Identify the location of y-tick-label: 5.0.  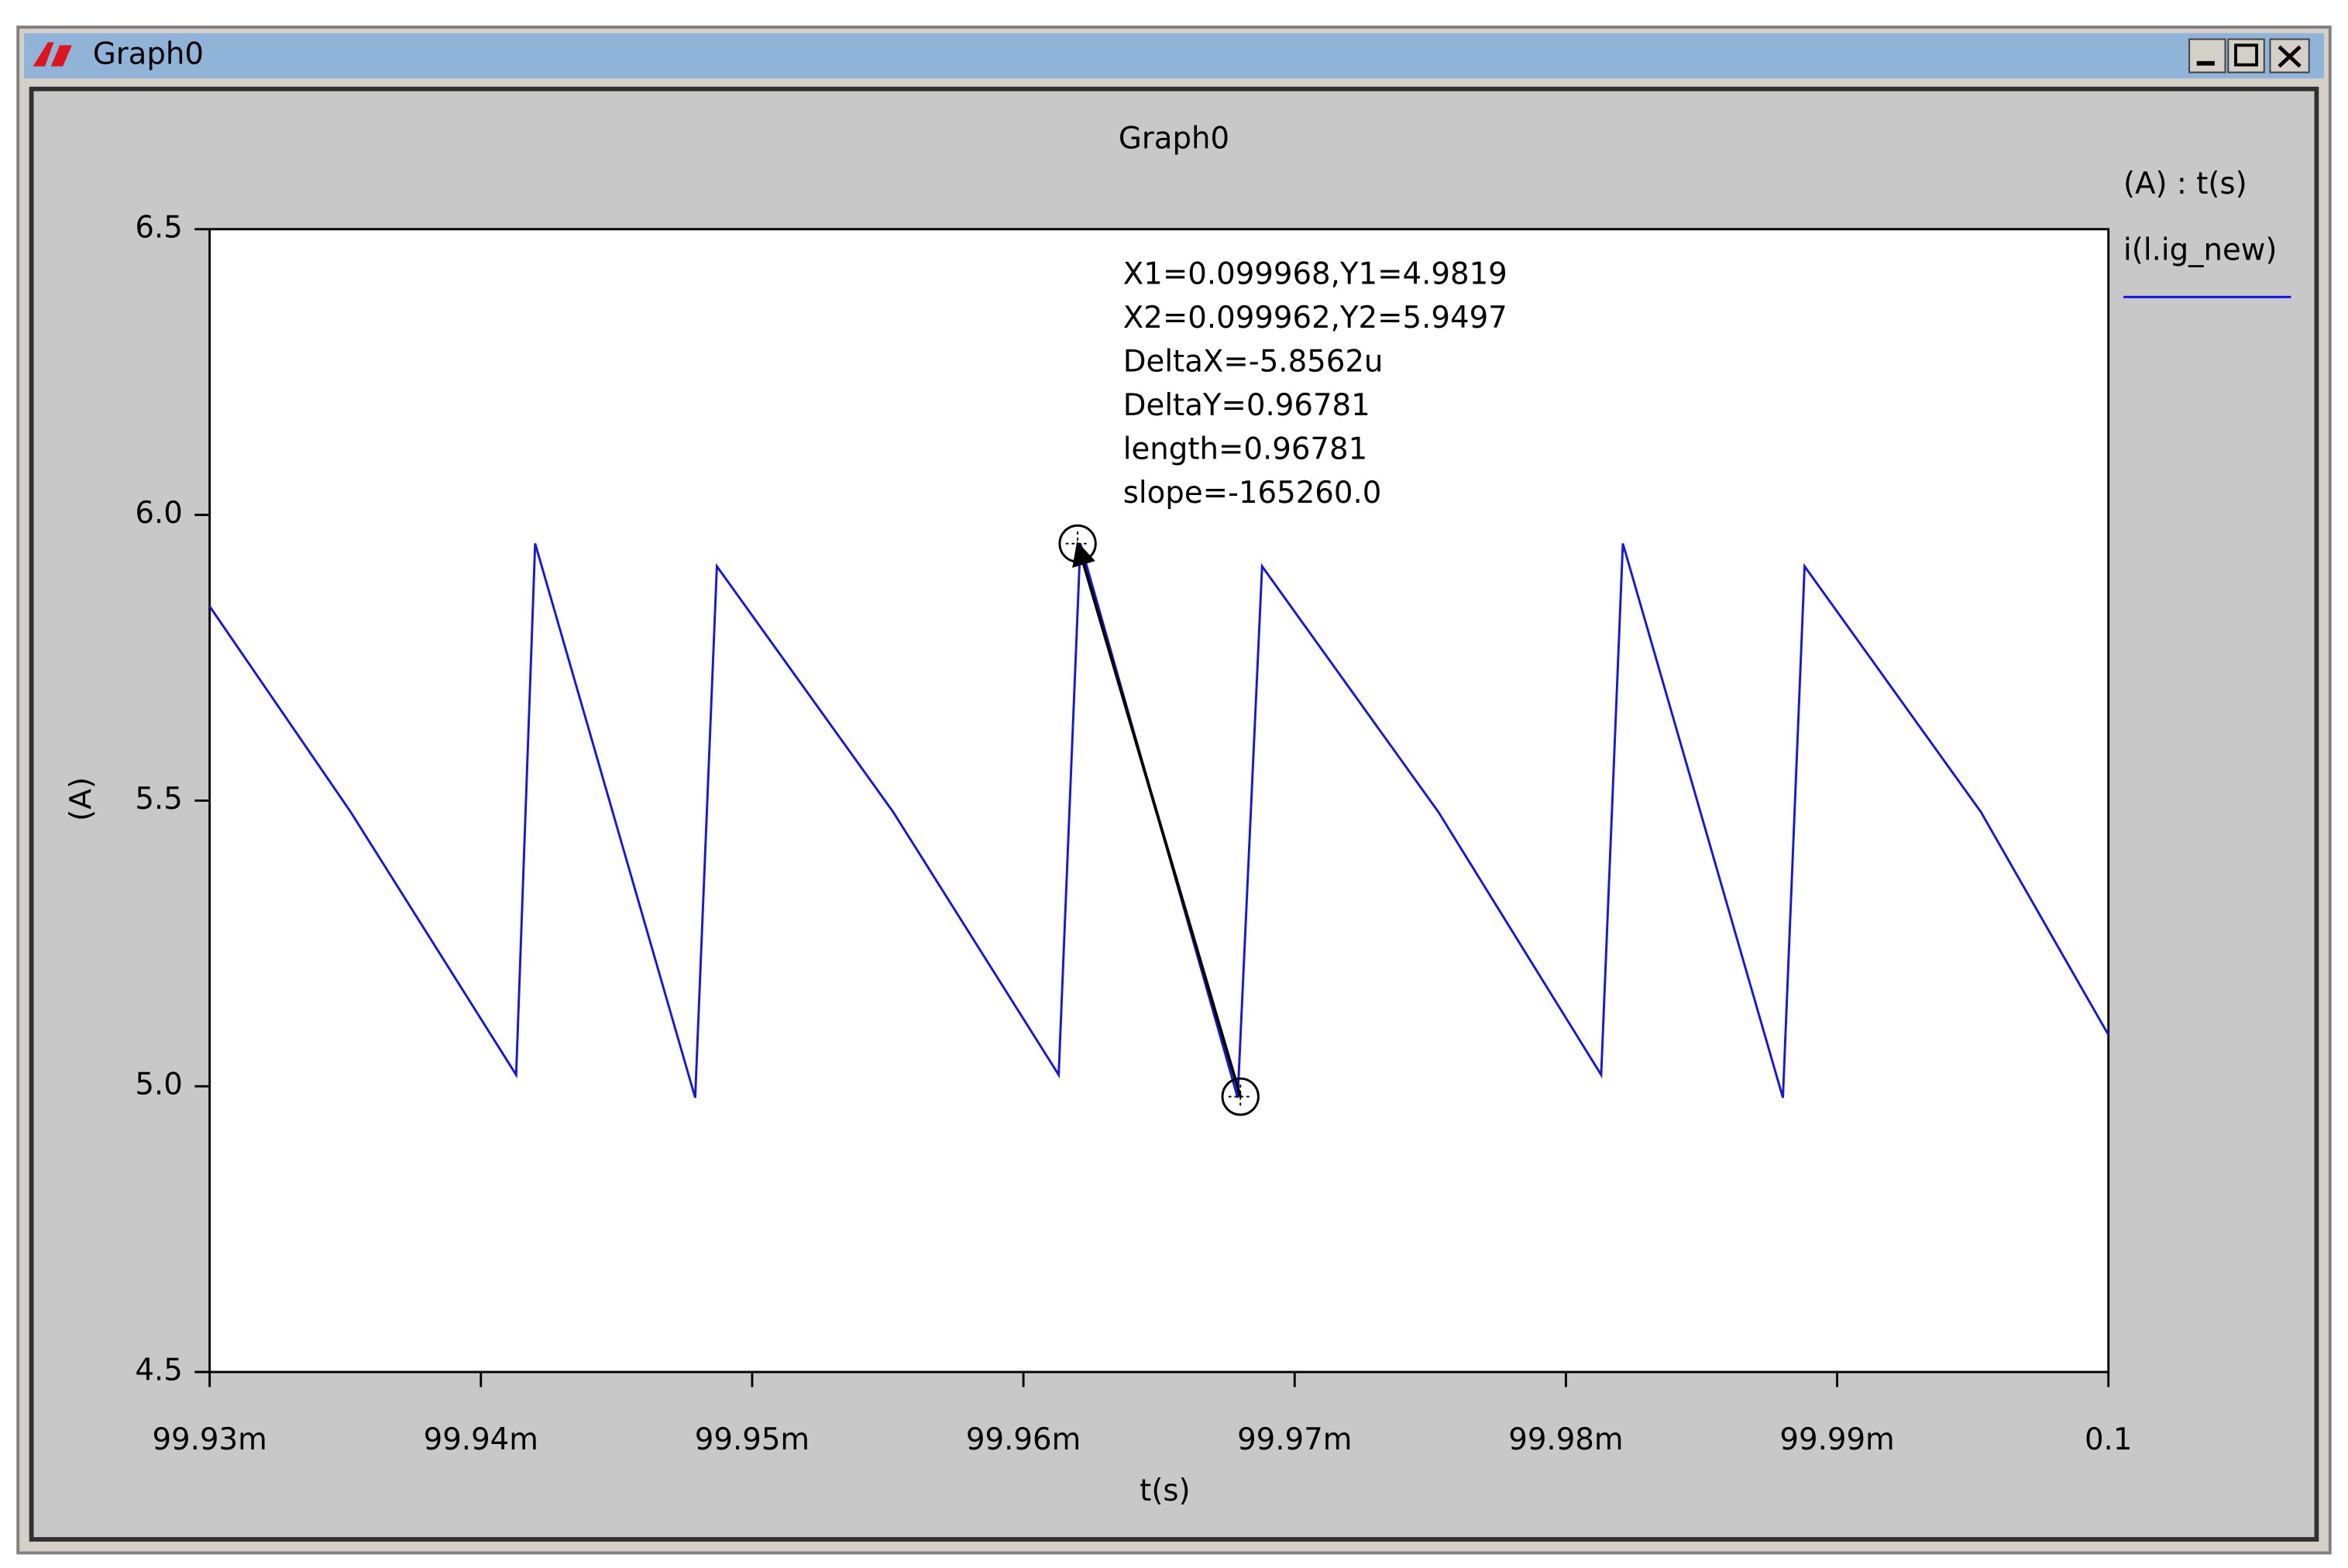
(158, 1085).